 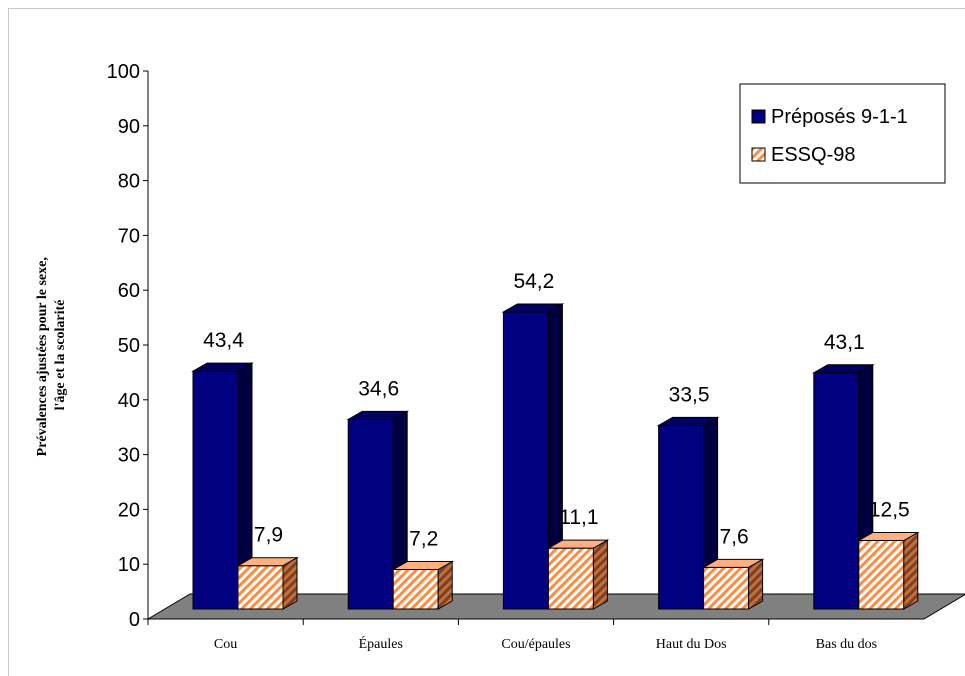 What do you see at coordinates (813, 155) in the screenshot?
I see `legend-label-essq: ESSQ-98` at bounding box center [813, 155].